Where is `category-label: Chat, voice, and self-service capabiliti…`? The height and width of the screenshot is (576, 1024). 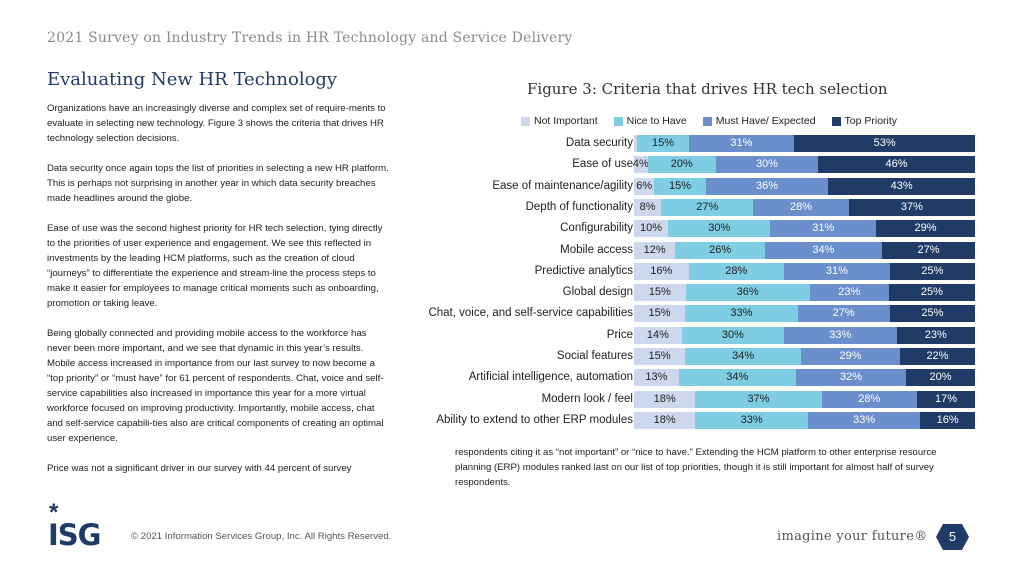 category-label: Chat, voice, and self-service capabiliti… is located at coordinates (530, 313).